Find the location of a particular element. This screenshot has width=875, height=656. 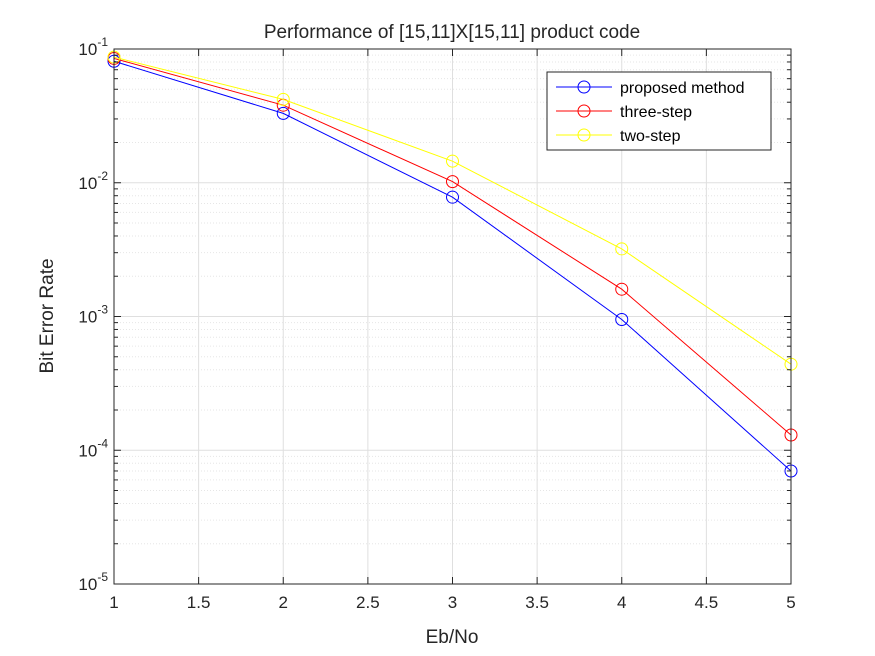

x-tick-label: 5 is located at coordinates (790, 602).